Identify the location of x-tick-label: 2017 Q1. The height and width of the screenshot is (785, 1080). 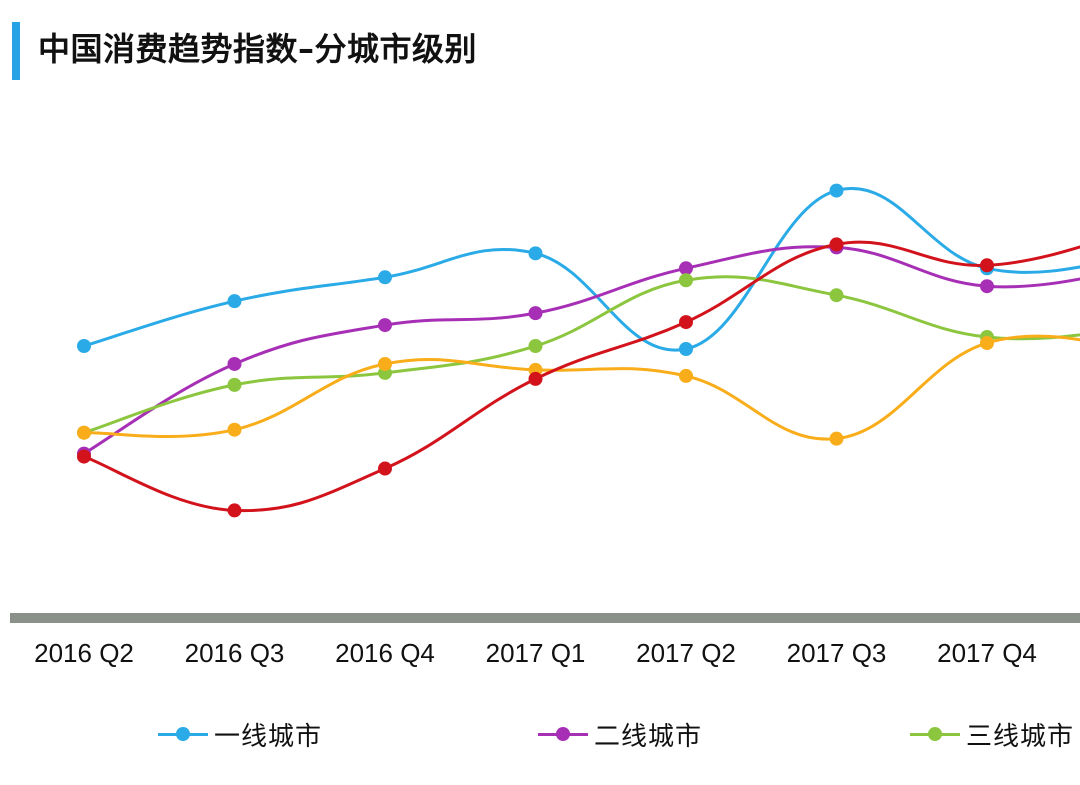
(536, 653).